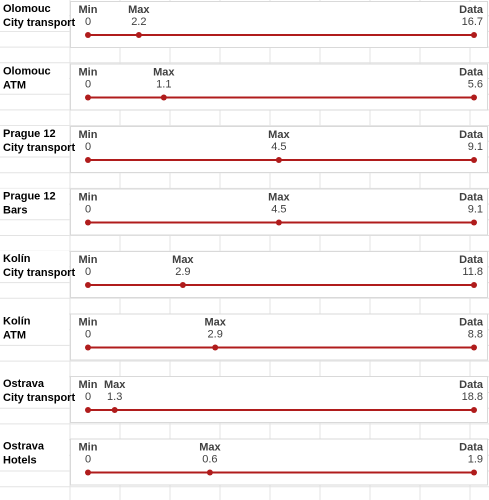 Image resolution: width=489 pixels, height=500 pixels. Describe the element at coordinates (475, 459) in the screenshot. I see `value-label: 1.9` at that location.